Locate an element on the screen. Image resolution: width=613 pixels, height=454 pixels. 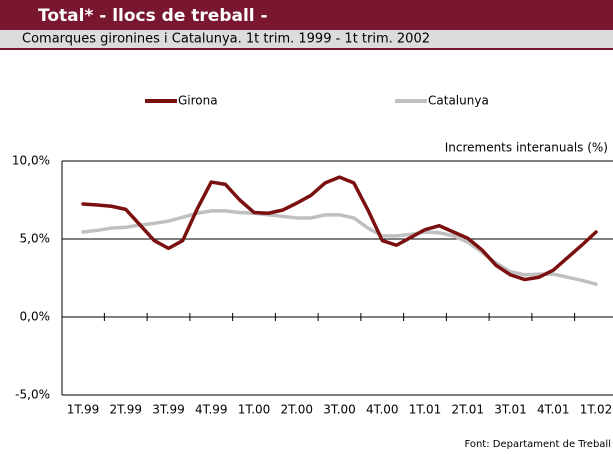
subtitle-band is located at coordinates (306, 40).